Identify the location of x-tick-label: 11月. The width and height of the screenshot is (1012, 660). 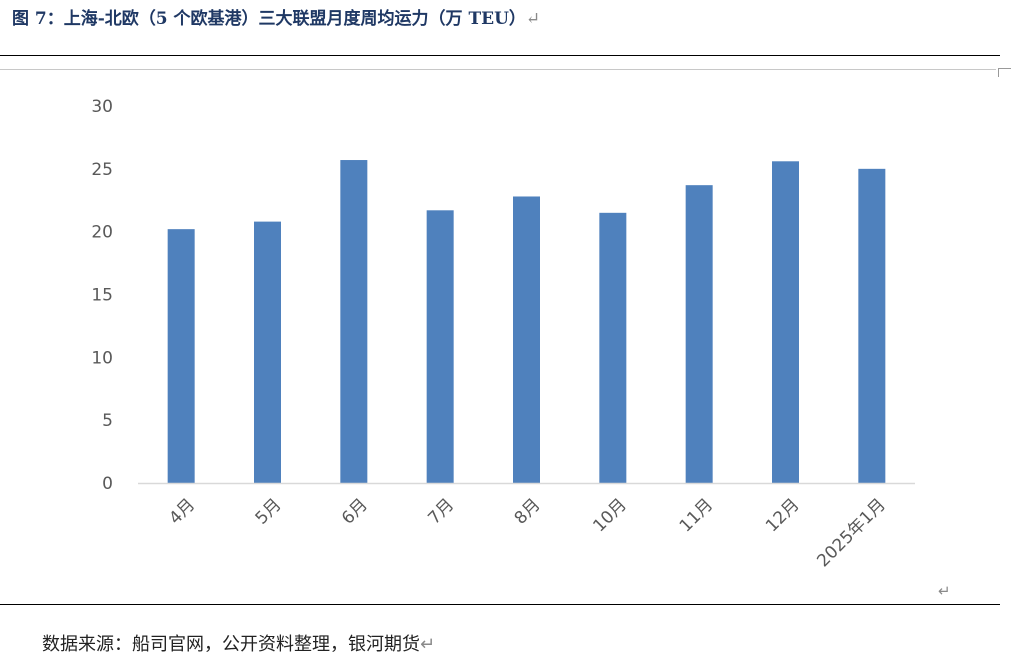
(696, 515).